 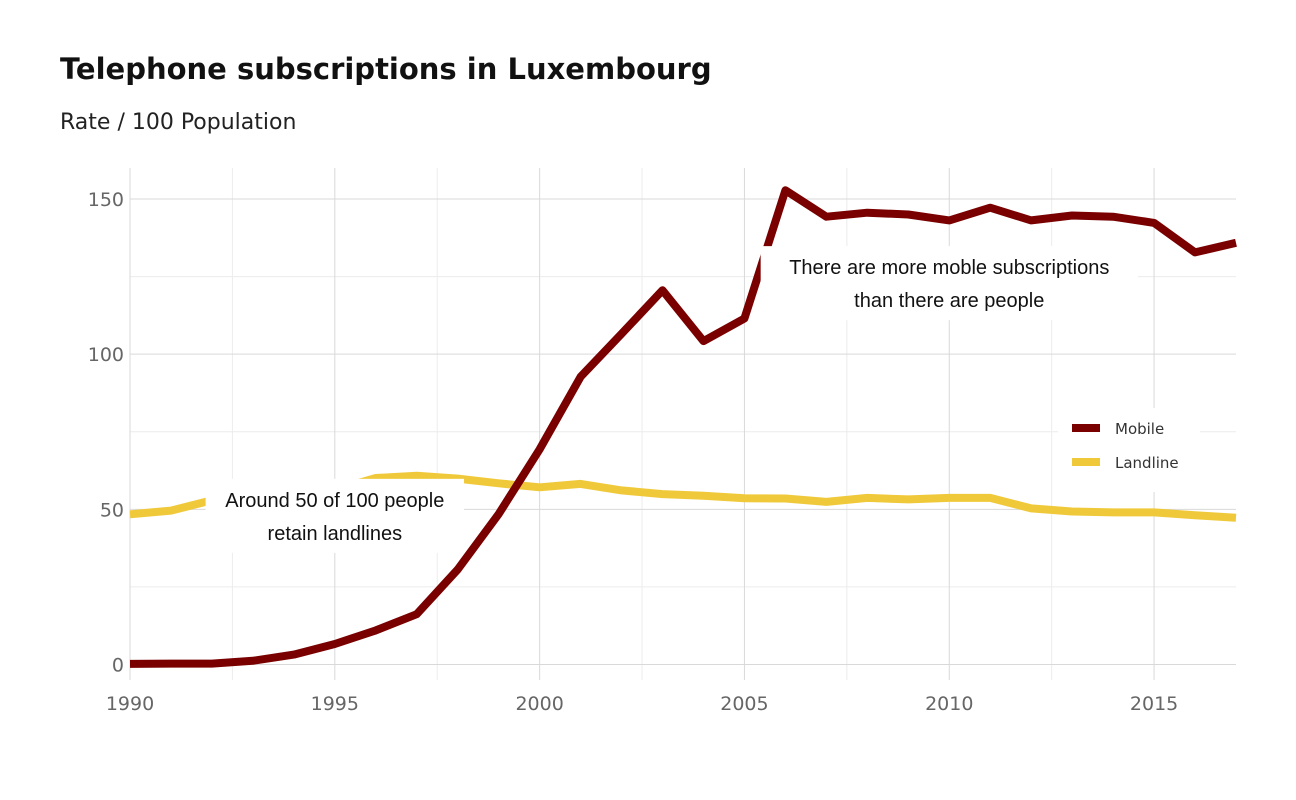 I want to click on annotation-text: than there are people, so click(x=949, y=301).